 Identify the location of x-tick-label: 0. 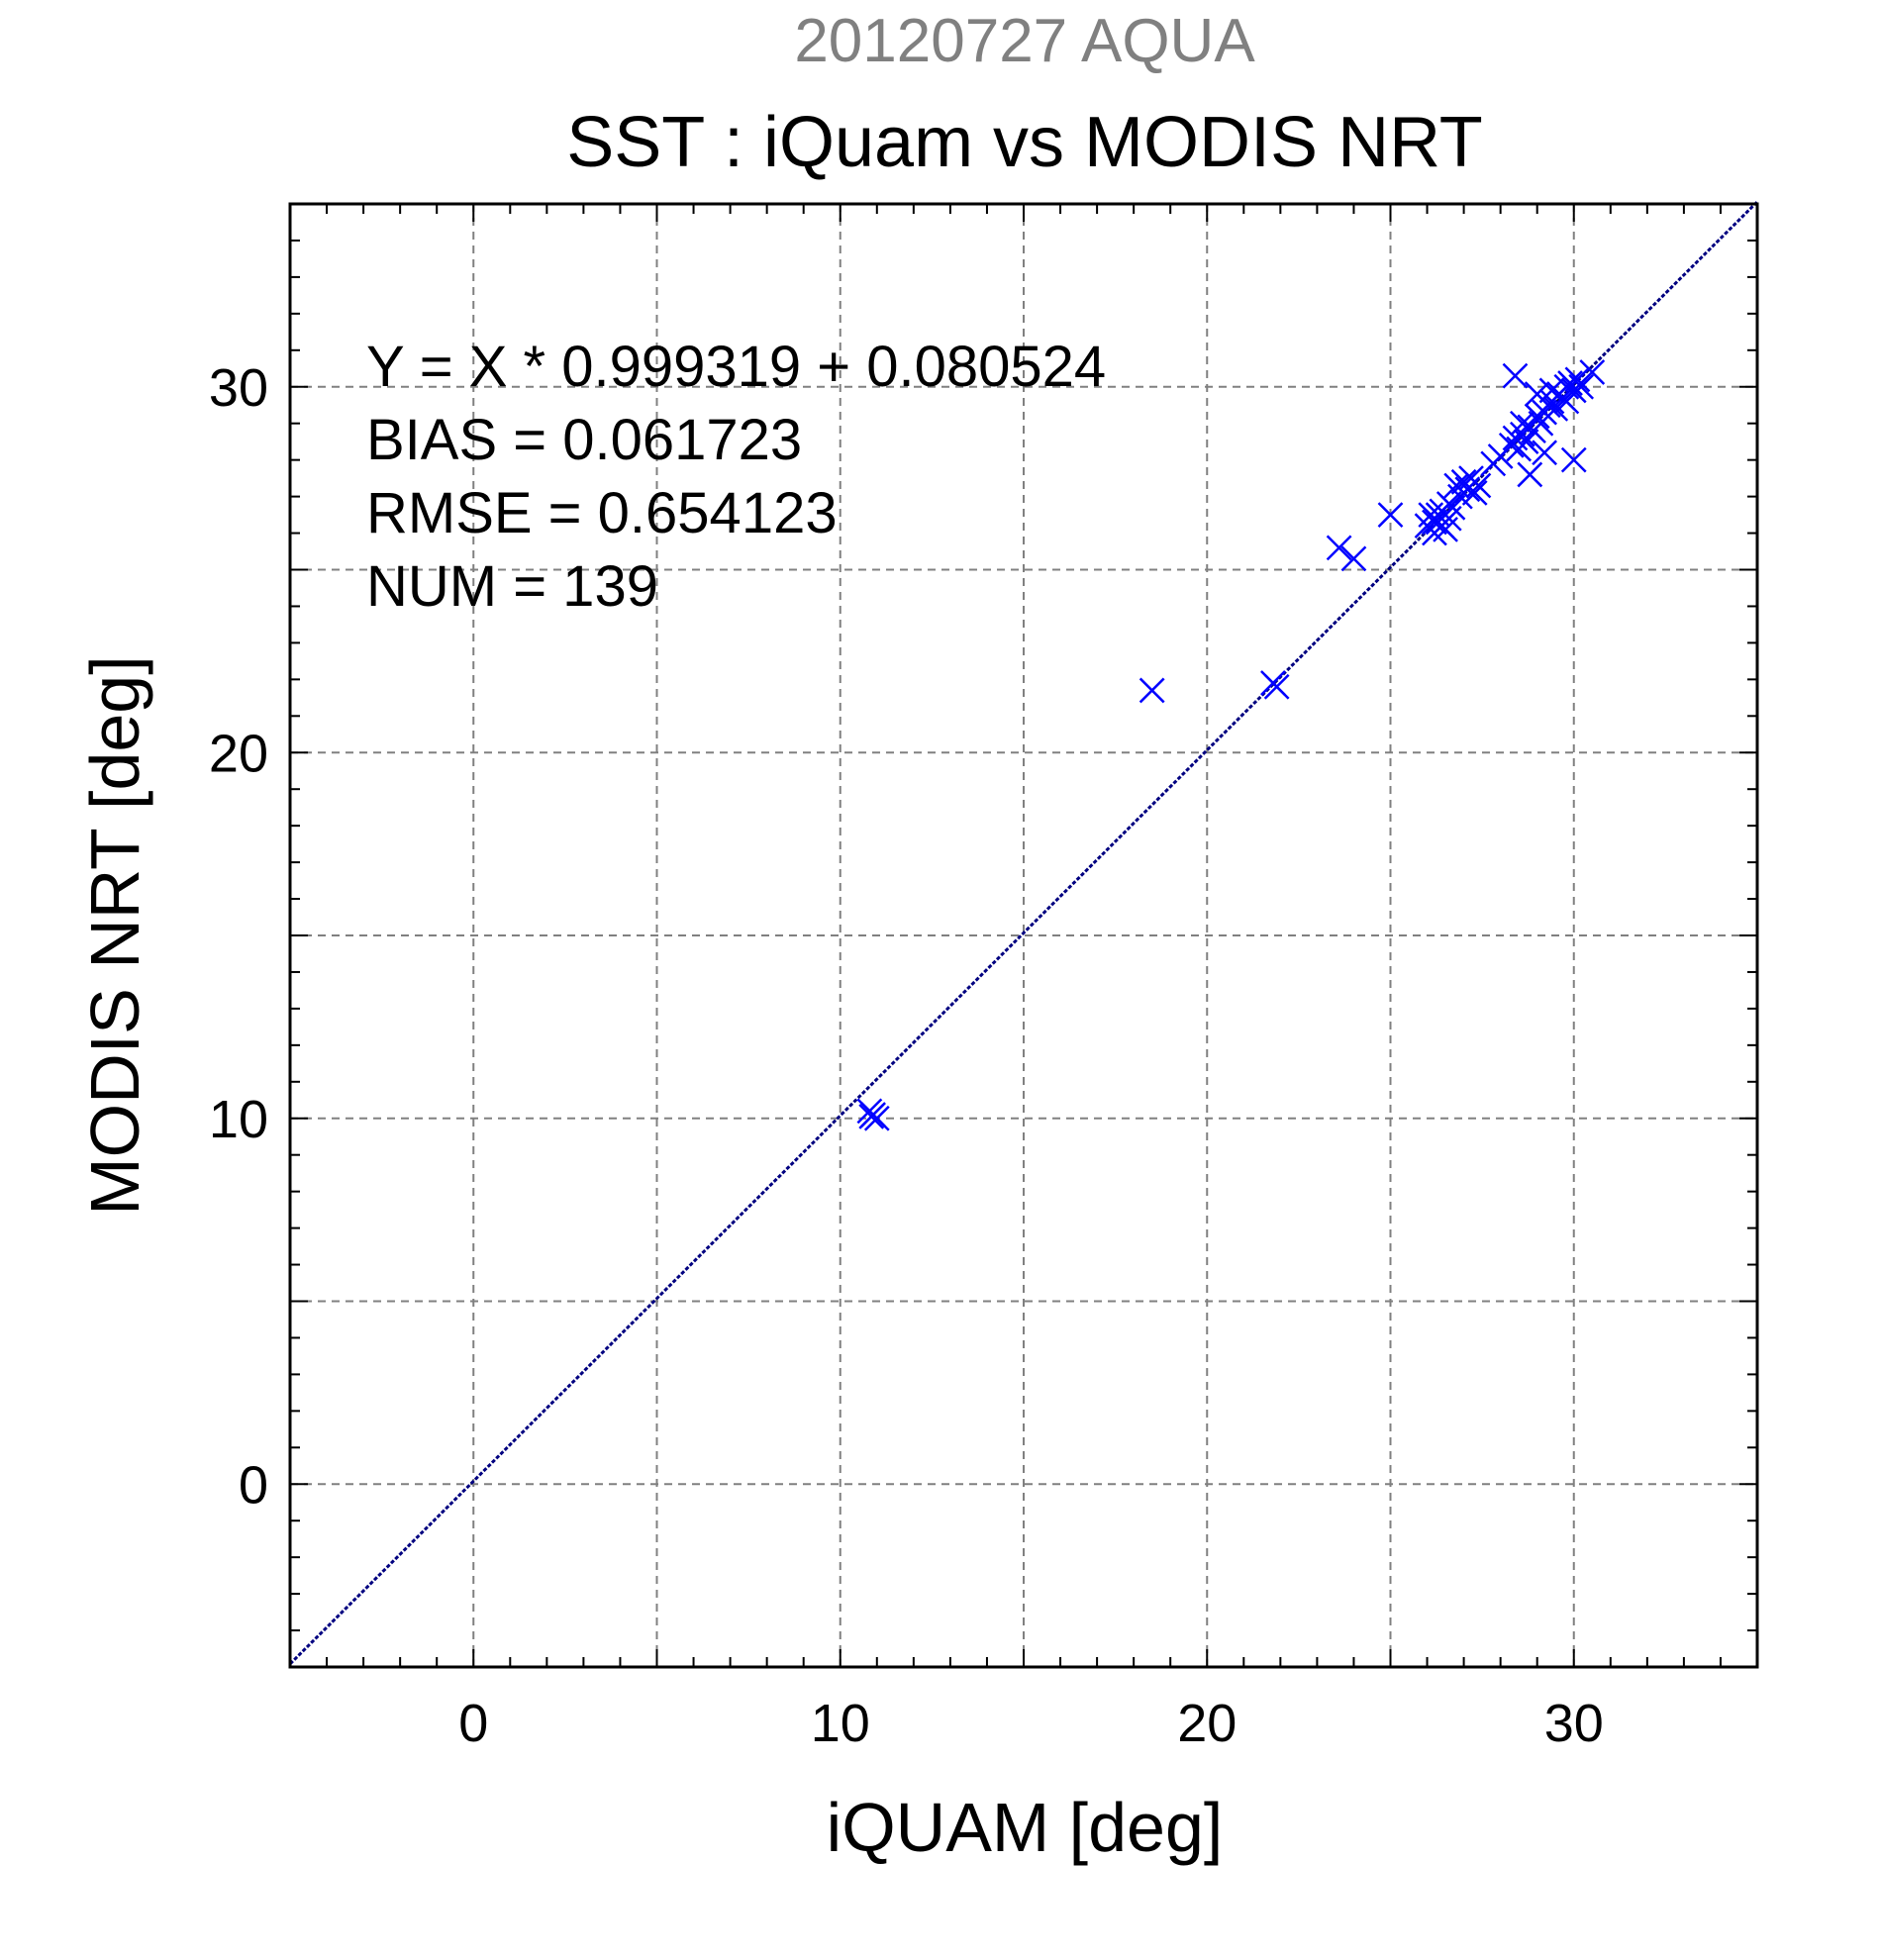
(473, 1723).